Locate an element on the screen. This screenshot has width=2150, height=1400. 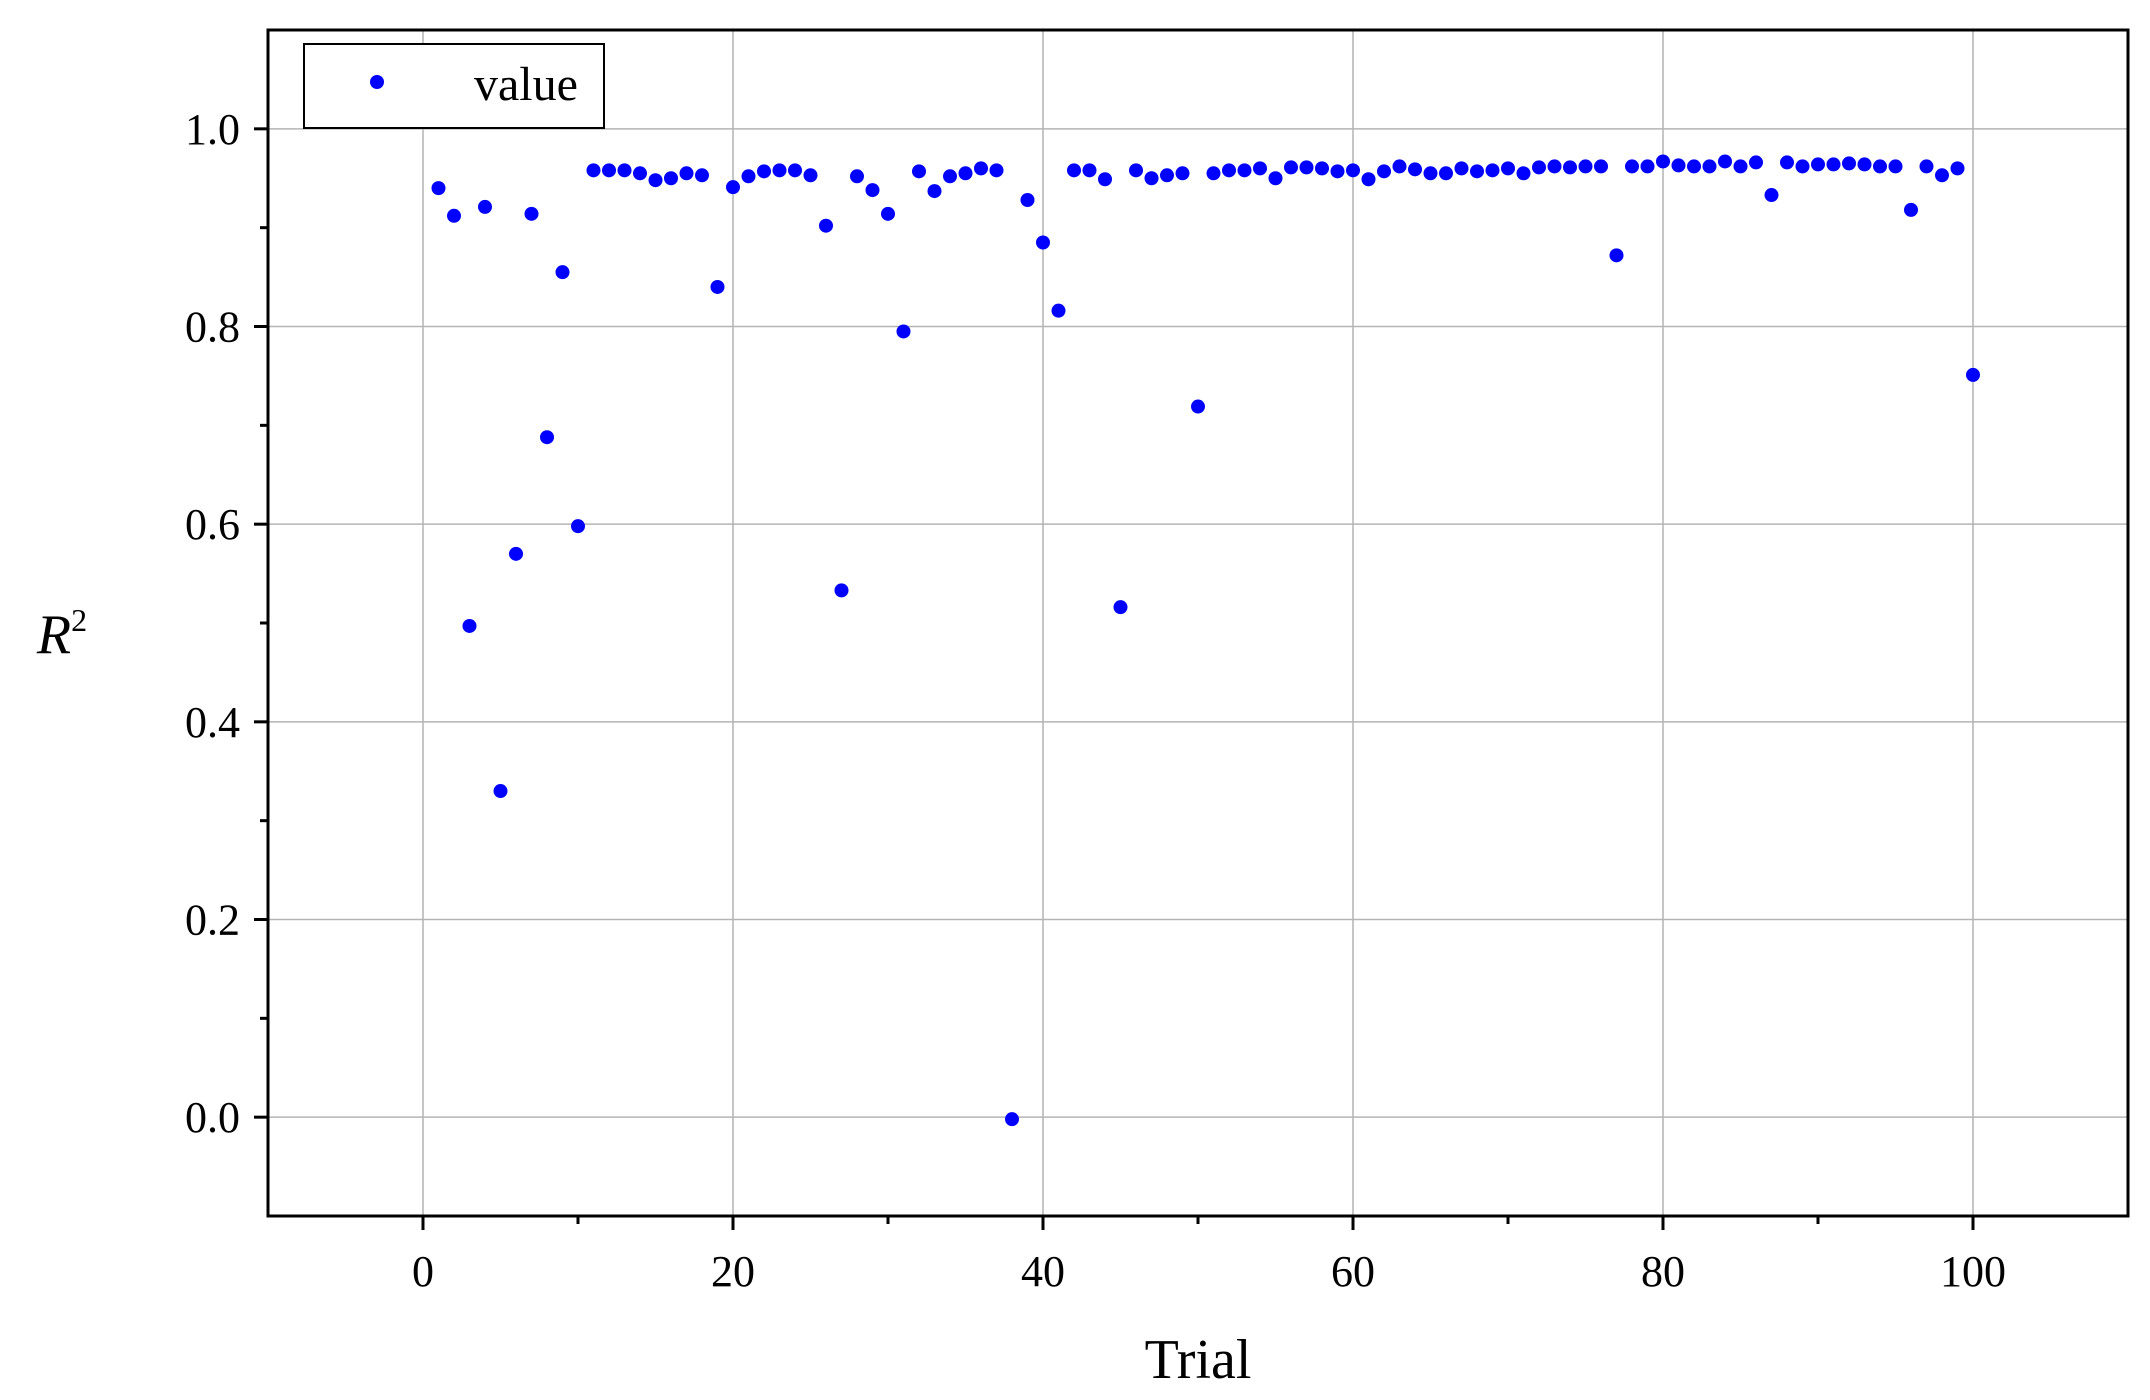
legend: value is located at coordinates (454, 86).